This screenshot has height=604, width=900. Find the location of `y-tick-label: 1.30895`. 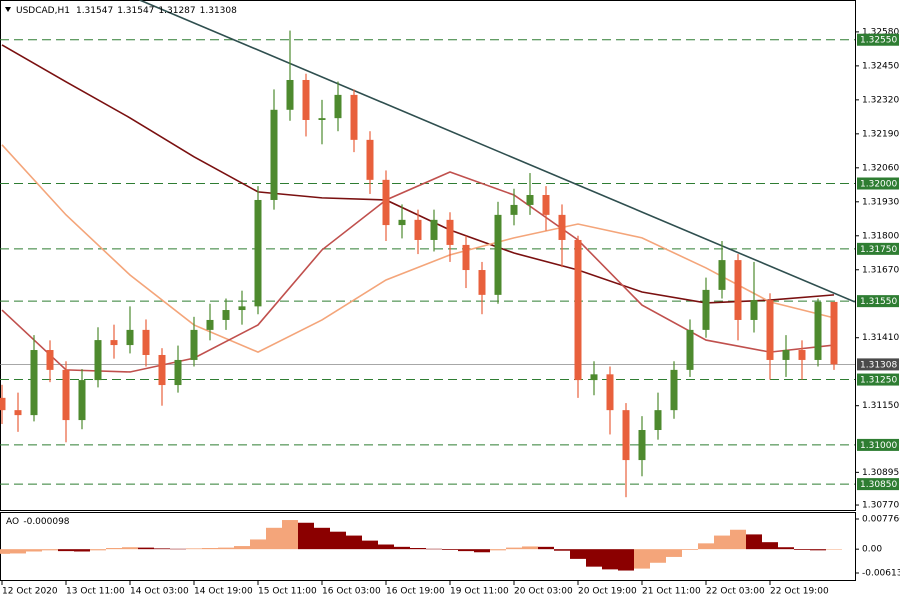

y-tick-label: 1.30895 is located at coordinates (880, 473).